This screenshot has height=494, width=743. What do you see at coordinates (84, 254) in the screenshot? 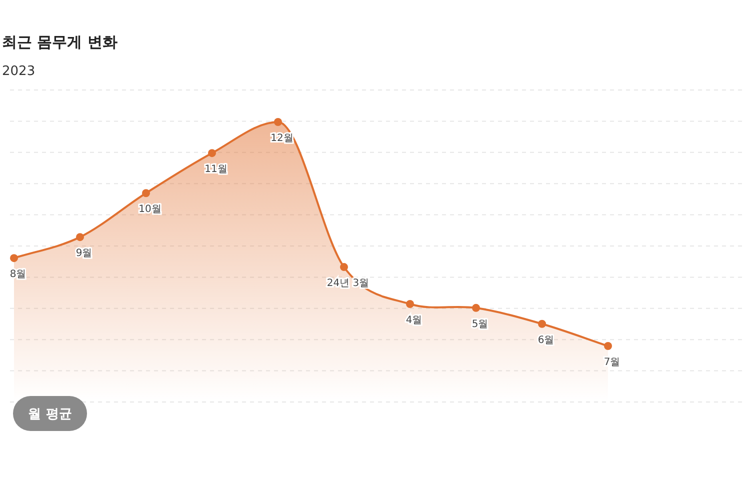
I see `x-tick-label: 9월` at bounding box center [84, 254].